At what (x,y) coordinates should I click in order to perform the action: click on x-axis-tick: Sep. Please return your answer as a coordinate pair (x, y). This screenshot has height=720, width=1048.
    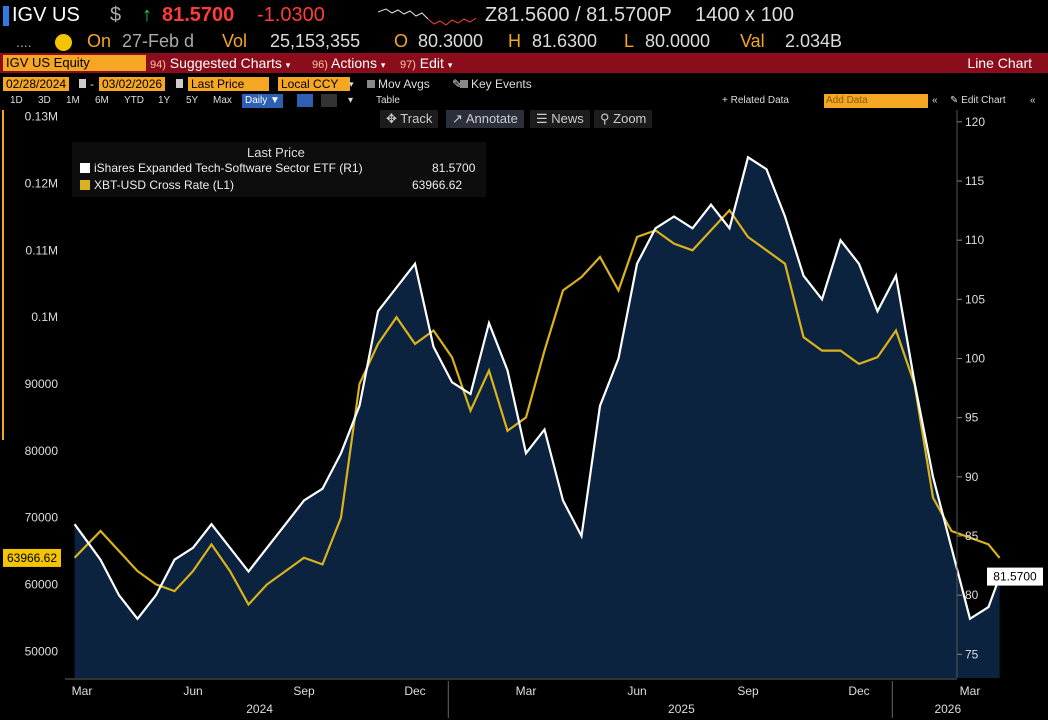
    Looking at the image, I should click on (304, 691).